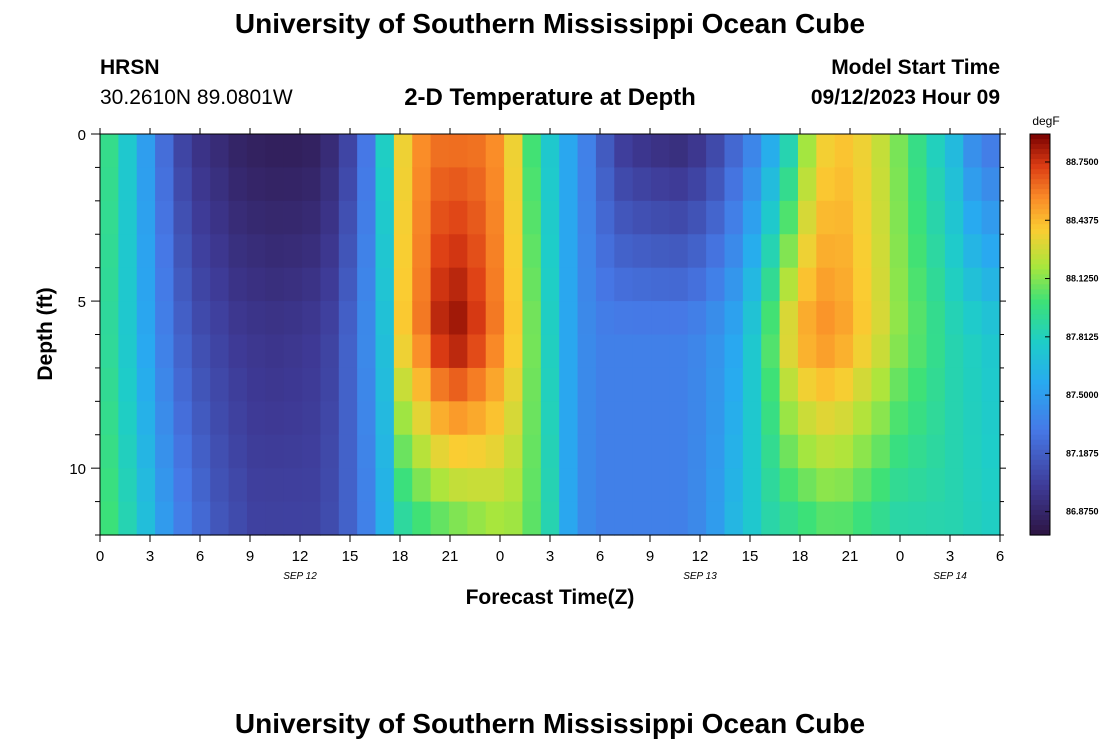  What do you see at coordinates (300, 556) in the screenshot?
I see `x-tick-label: 12` at bounding box center [300, 556].